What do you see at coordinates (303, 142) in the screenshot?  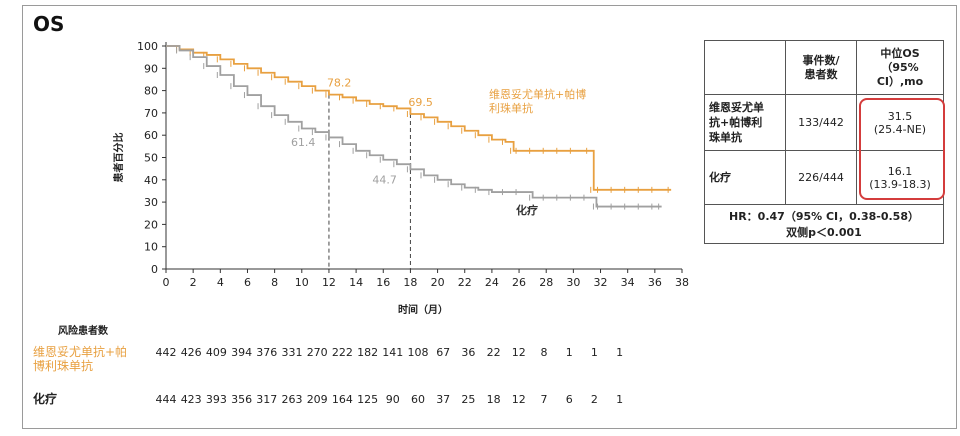 I see `annotation-61-4: 61.4` at bounding box center [303, 142].